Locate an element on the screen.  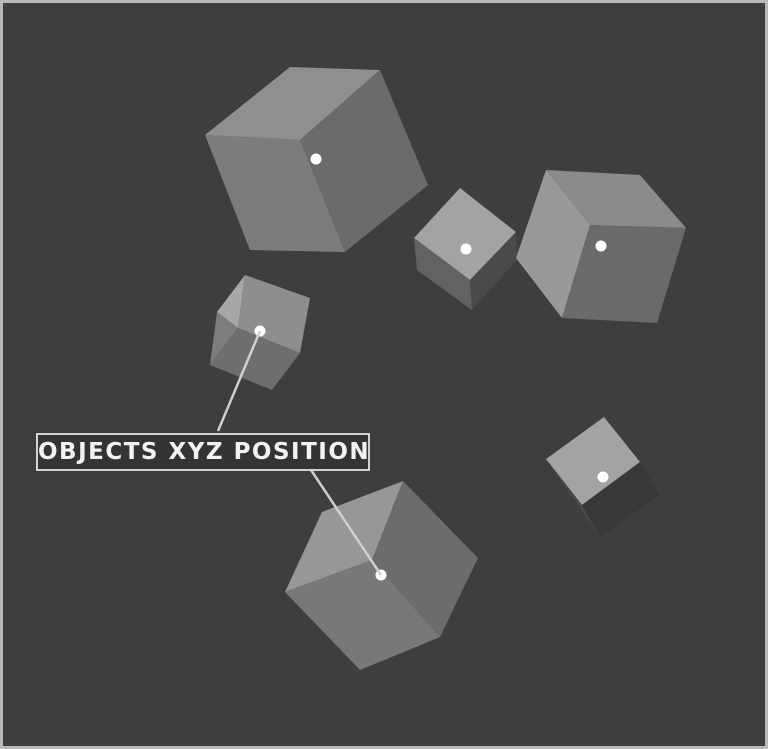
objects-positions-label: OBJECTS XYZ POSITIONS is located at coordinates (203, 452).